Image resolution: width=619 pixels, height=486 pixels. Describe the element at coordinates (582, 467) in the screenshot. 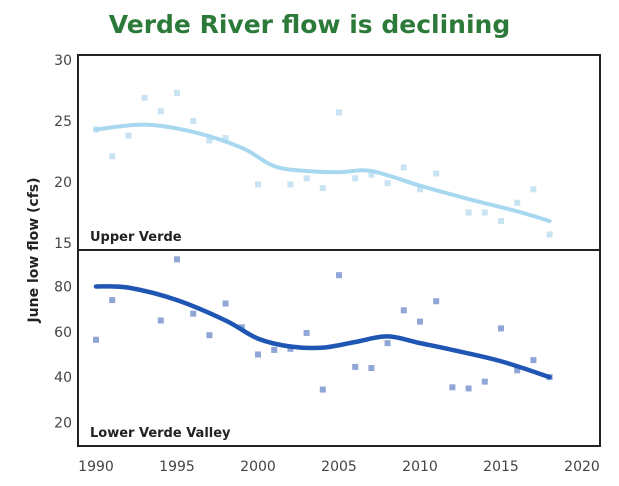

I see `x-tick-label: 2020` at that location.